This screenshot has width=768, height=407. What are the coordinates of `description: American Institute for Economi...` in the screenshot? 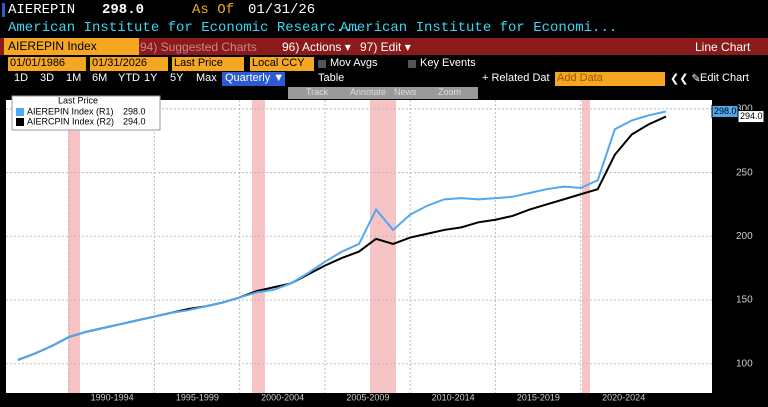 It's located at (479, 28).